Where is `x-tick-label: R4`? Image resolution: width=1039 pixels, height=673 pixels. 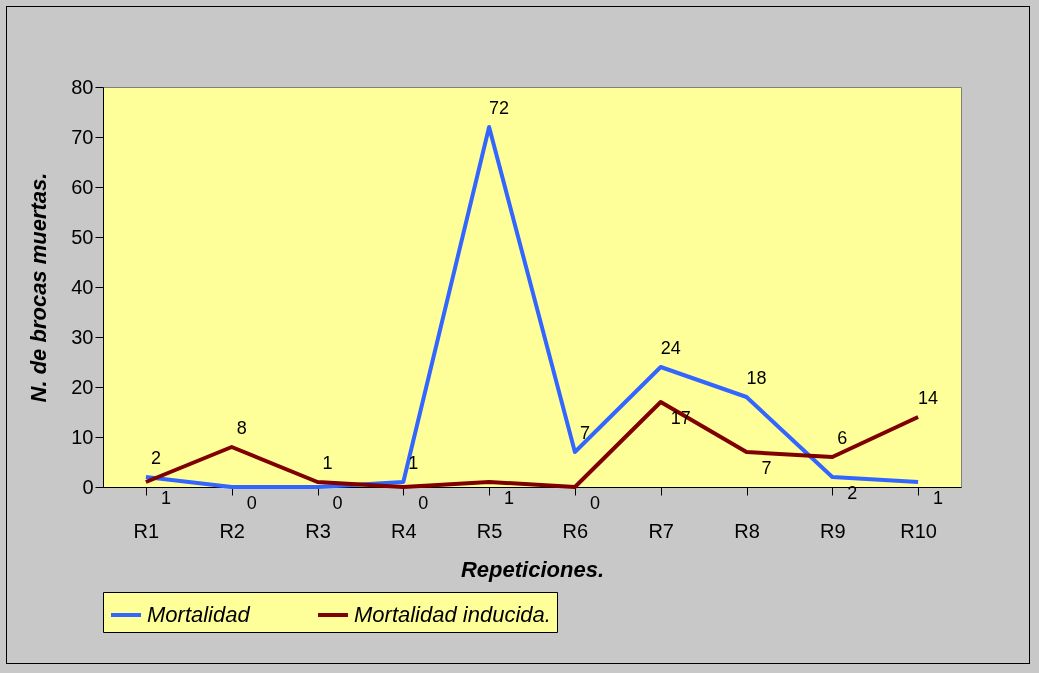 x-tick-label: R4 is located at coordinates (404, 530).